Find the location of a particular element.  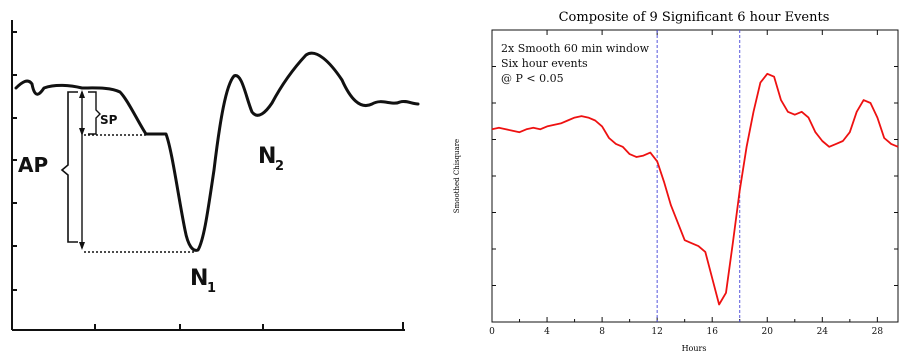

annotation-line-1: 2x Smooth 60 min window is located at coordinates (575, 48).